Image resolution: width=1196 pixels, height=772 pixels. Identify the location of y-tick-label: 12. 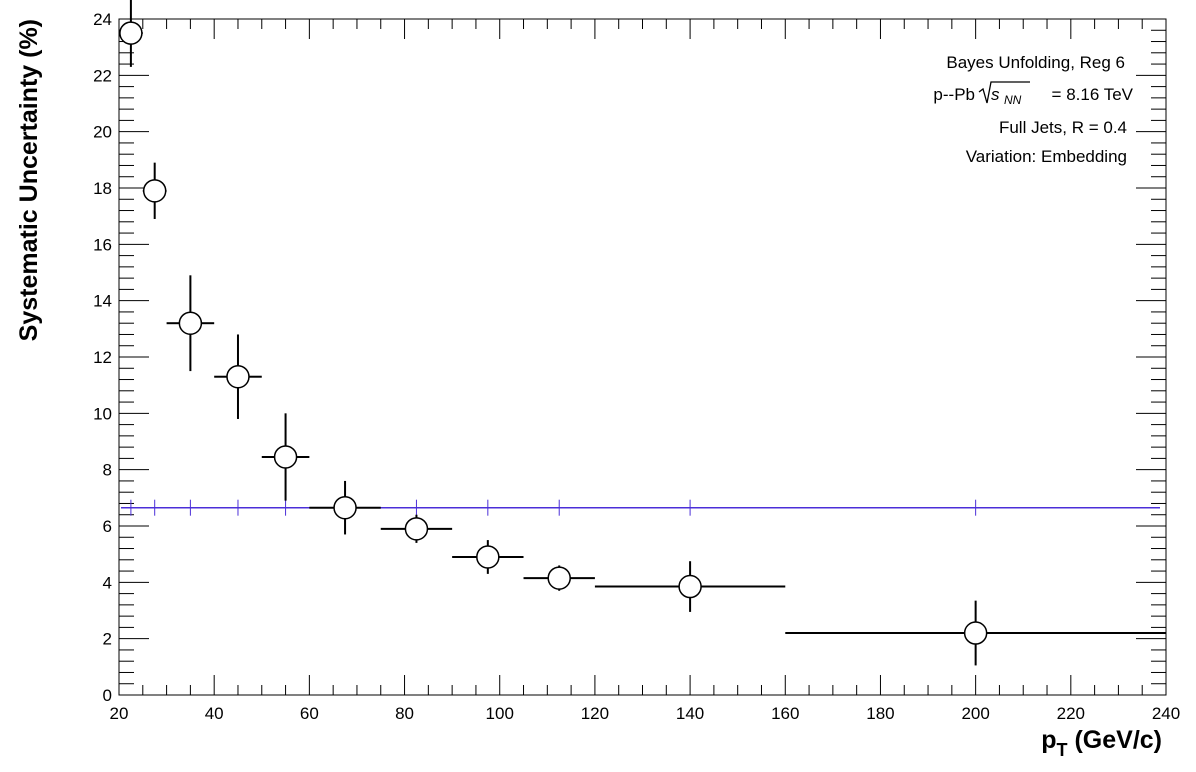
(102, 357).